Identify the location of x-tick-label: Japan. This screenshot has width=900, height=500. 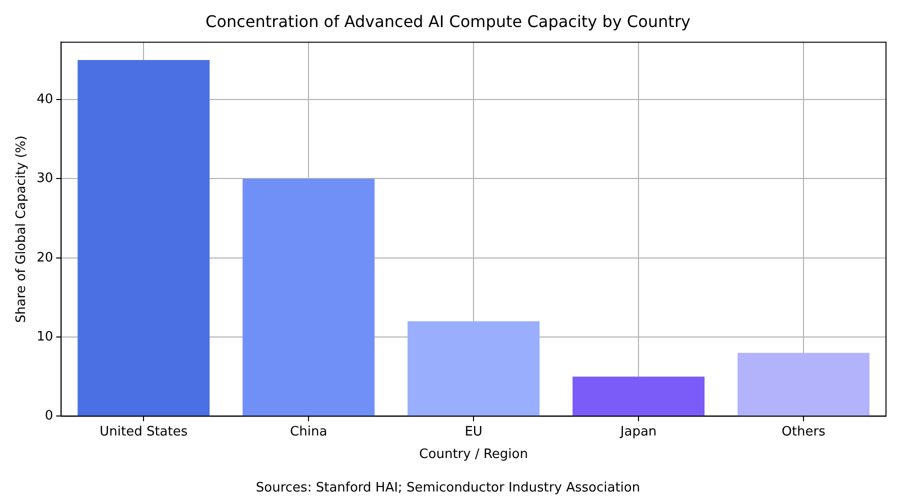
(638, 432).